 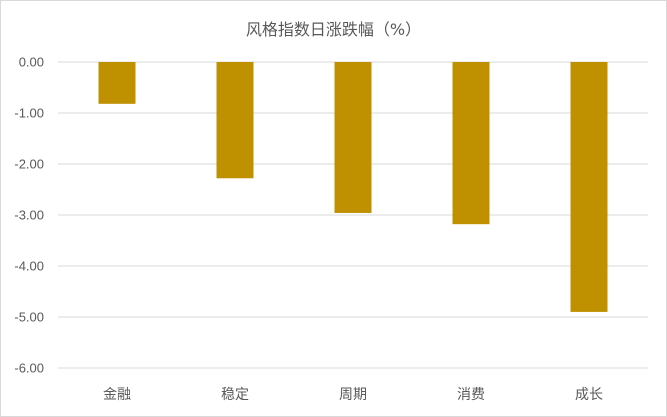 I want to click on y-tick-label: -3.00, so click(x=29, y=215).